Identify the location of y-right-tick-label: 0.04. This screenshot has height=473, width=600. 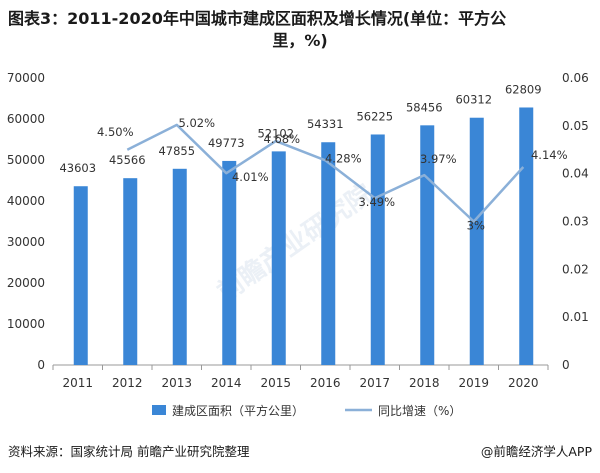
(575, 174).